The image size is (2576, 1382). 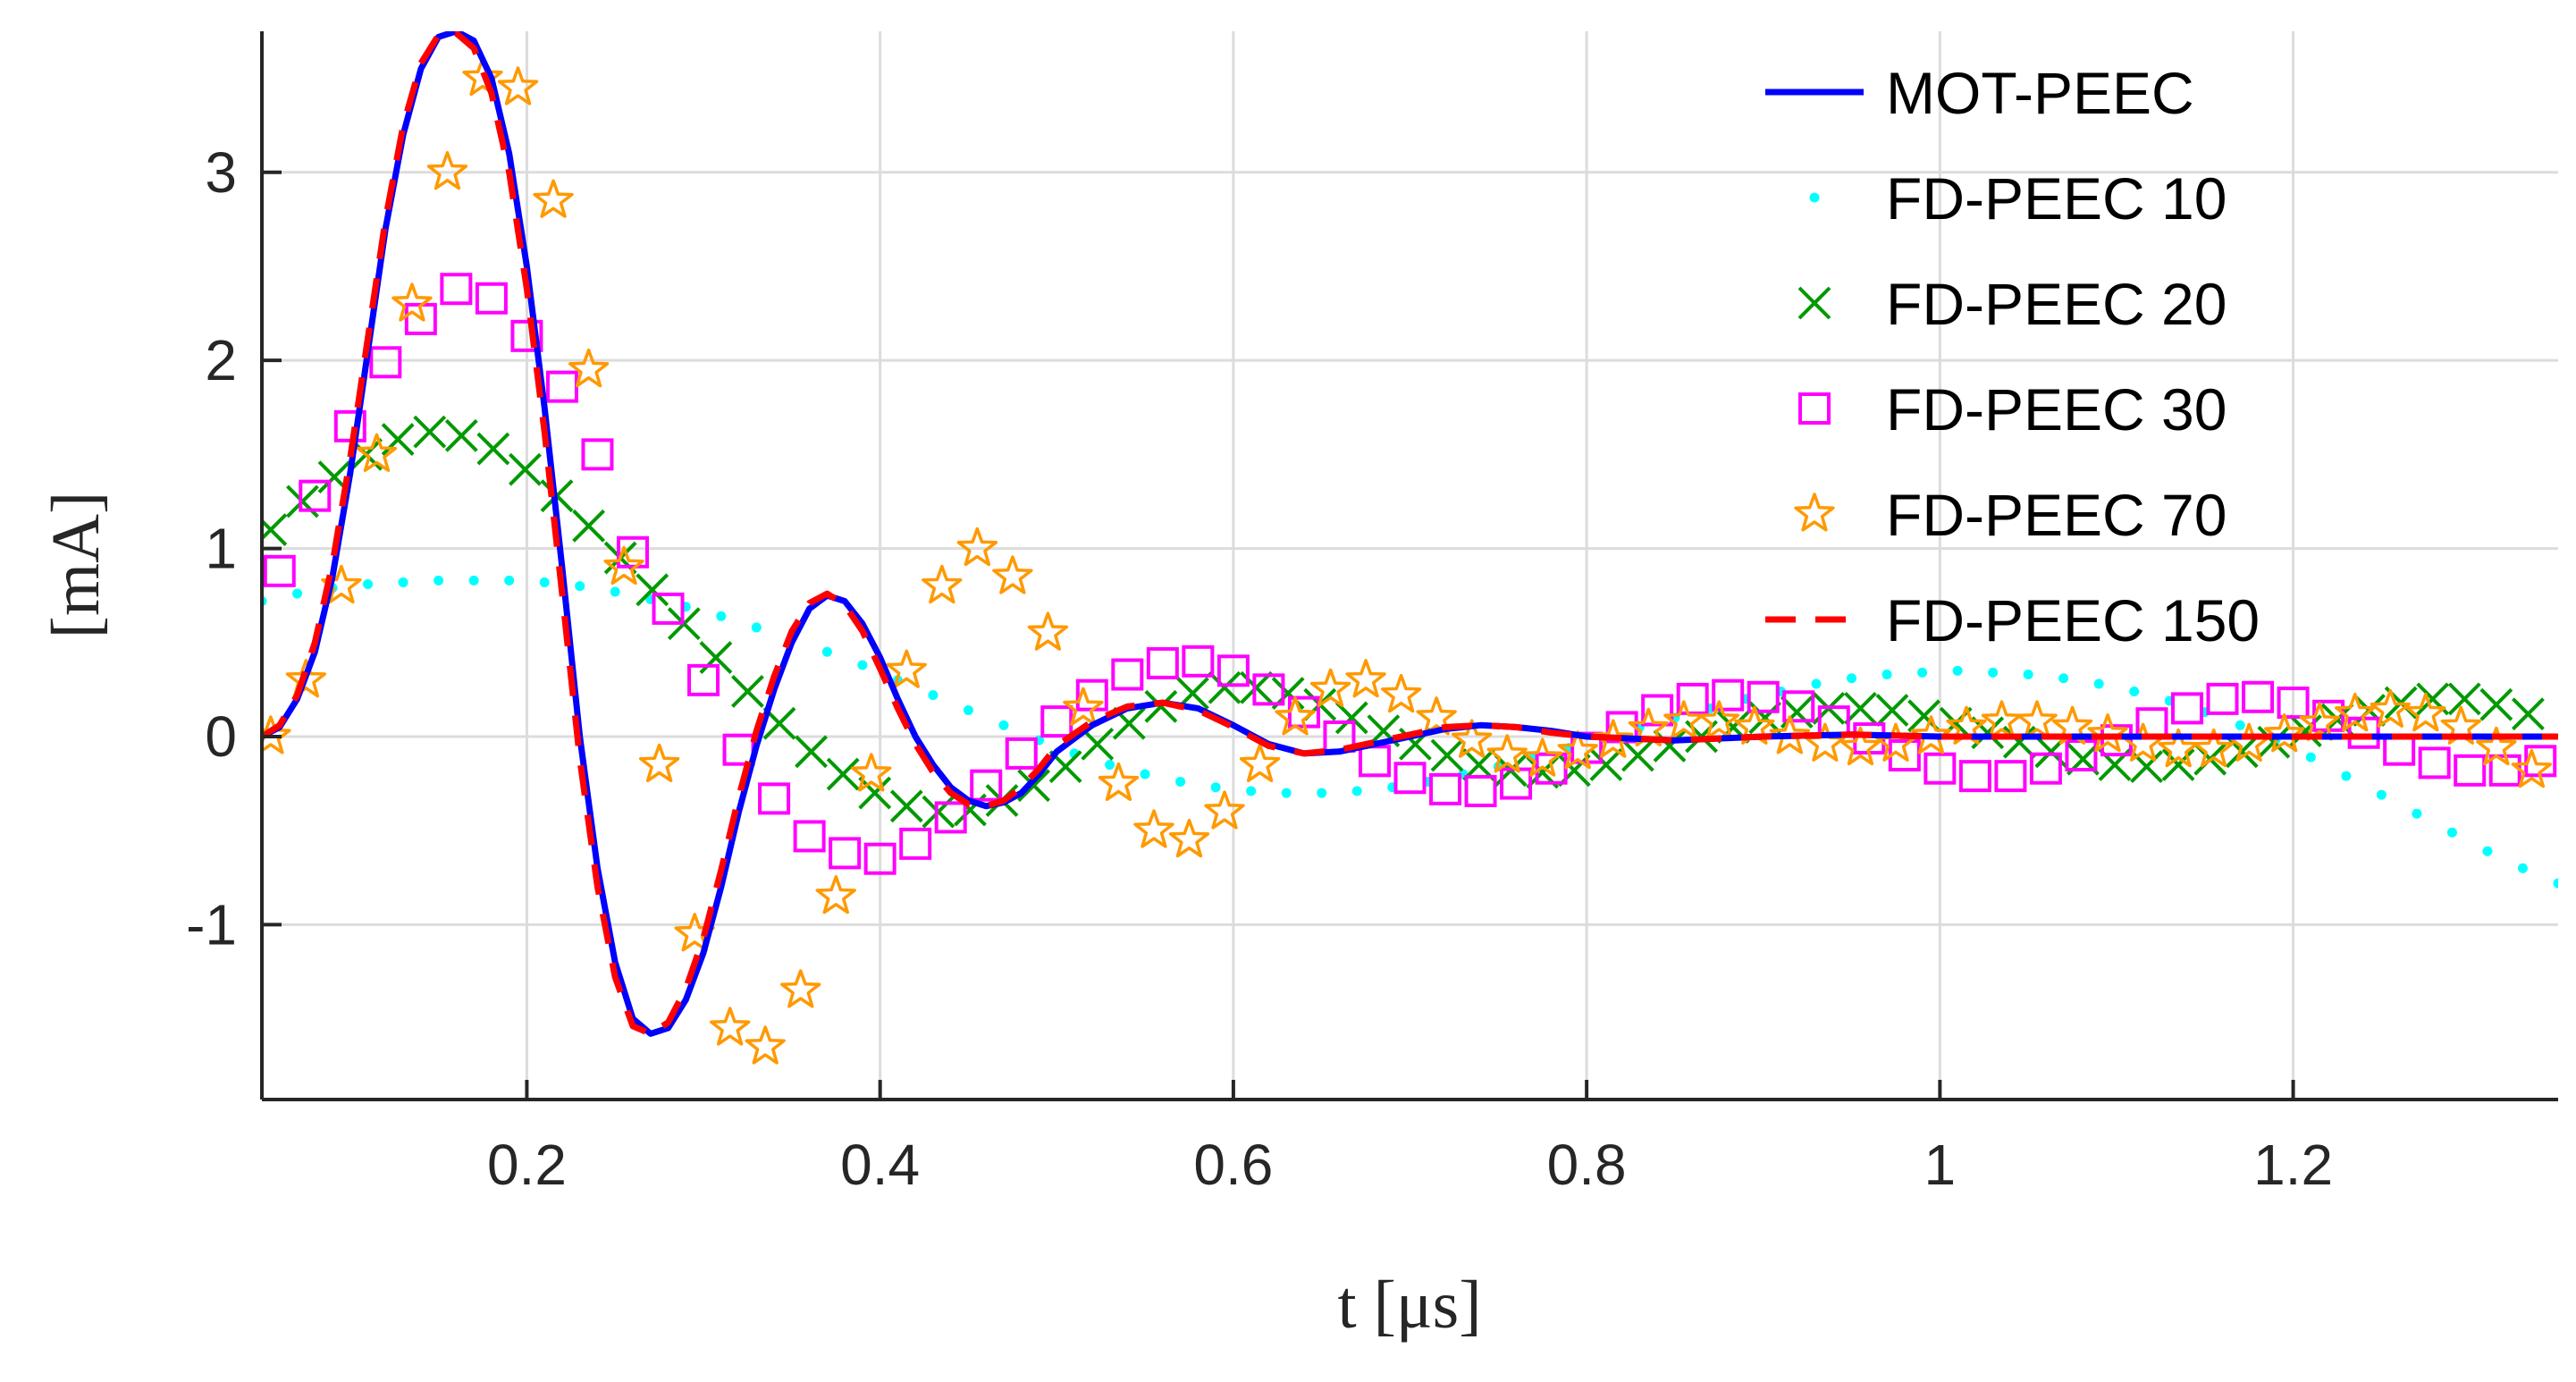 What do you see at coordinates (1814, 303) in the screenshot?
I see `legend-swatch` at bounding box center [1814, 303].